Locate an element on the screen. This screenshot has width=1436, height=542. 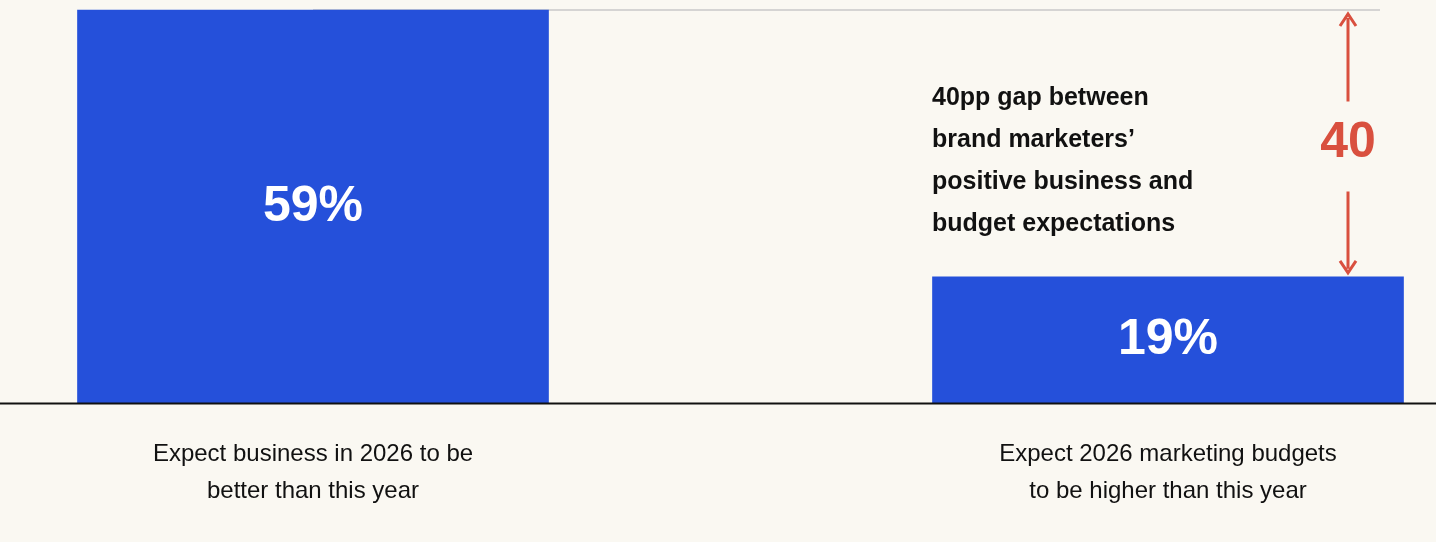
x-tick-label: Expect business in 2026 to be better than this year is located at coordinates (313, 471).